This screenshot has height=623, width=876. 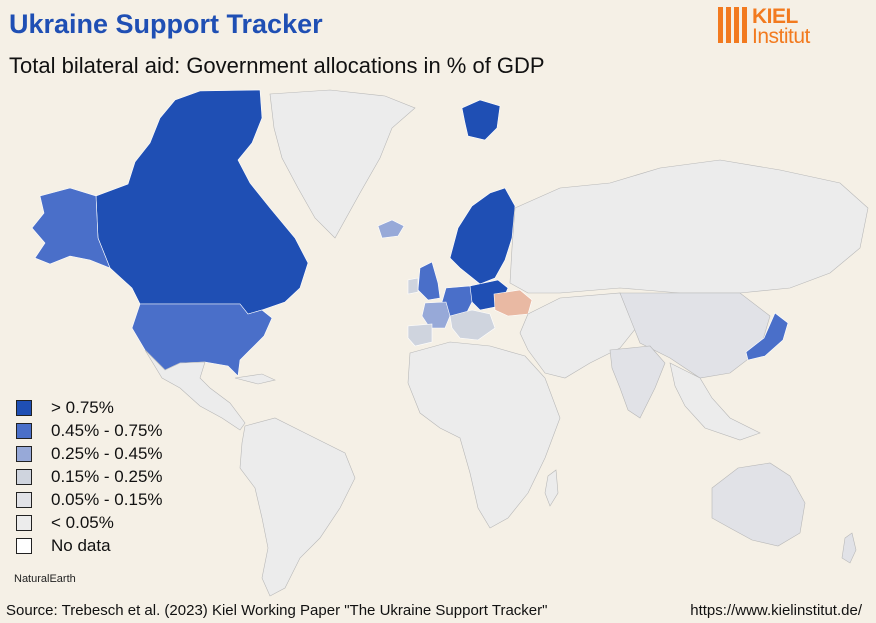 I want to click on legend-label: 0.25% - 0.45%, so click(x=107, y=453).